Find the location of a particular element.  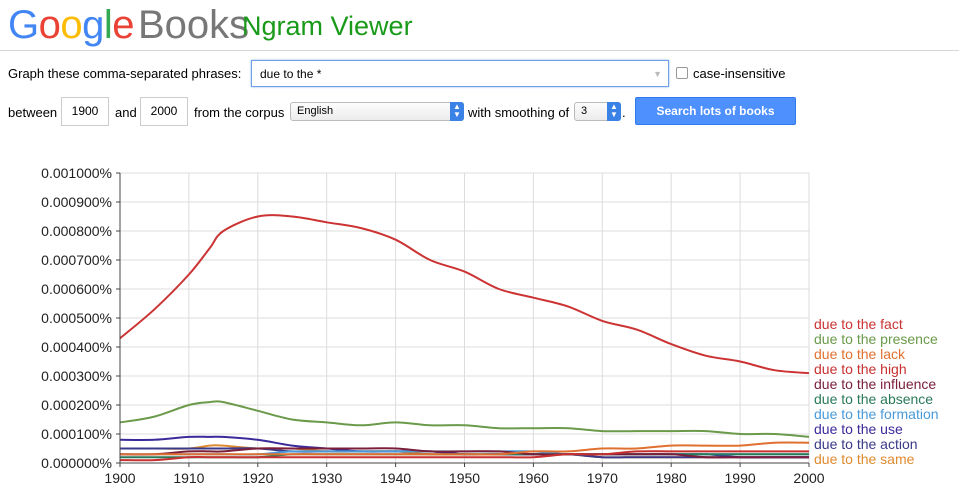

app-title: Ngram Viewer is located at coordinates (327, 26).